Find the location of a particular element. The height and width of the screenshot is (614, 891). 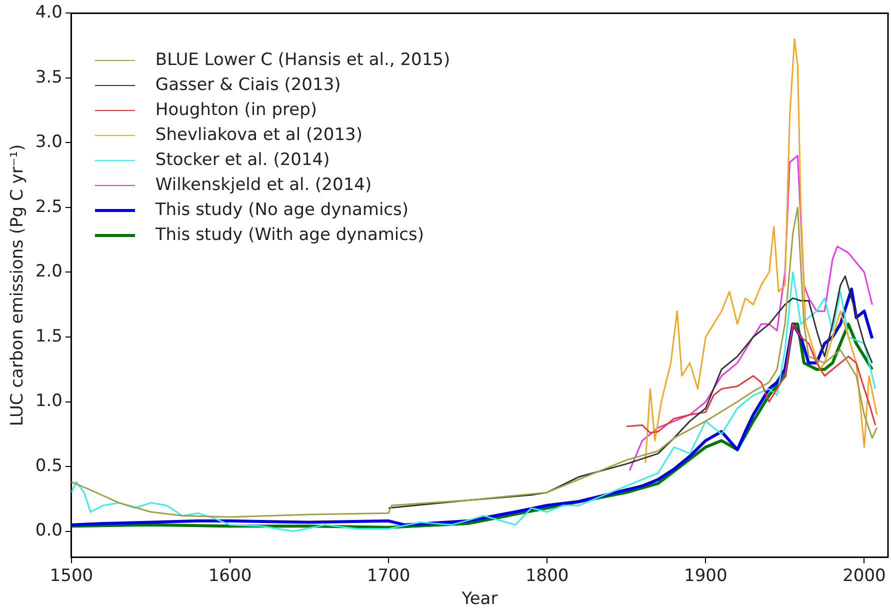

x-tick-label: 1600 is located at coordinates (230, 576).